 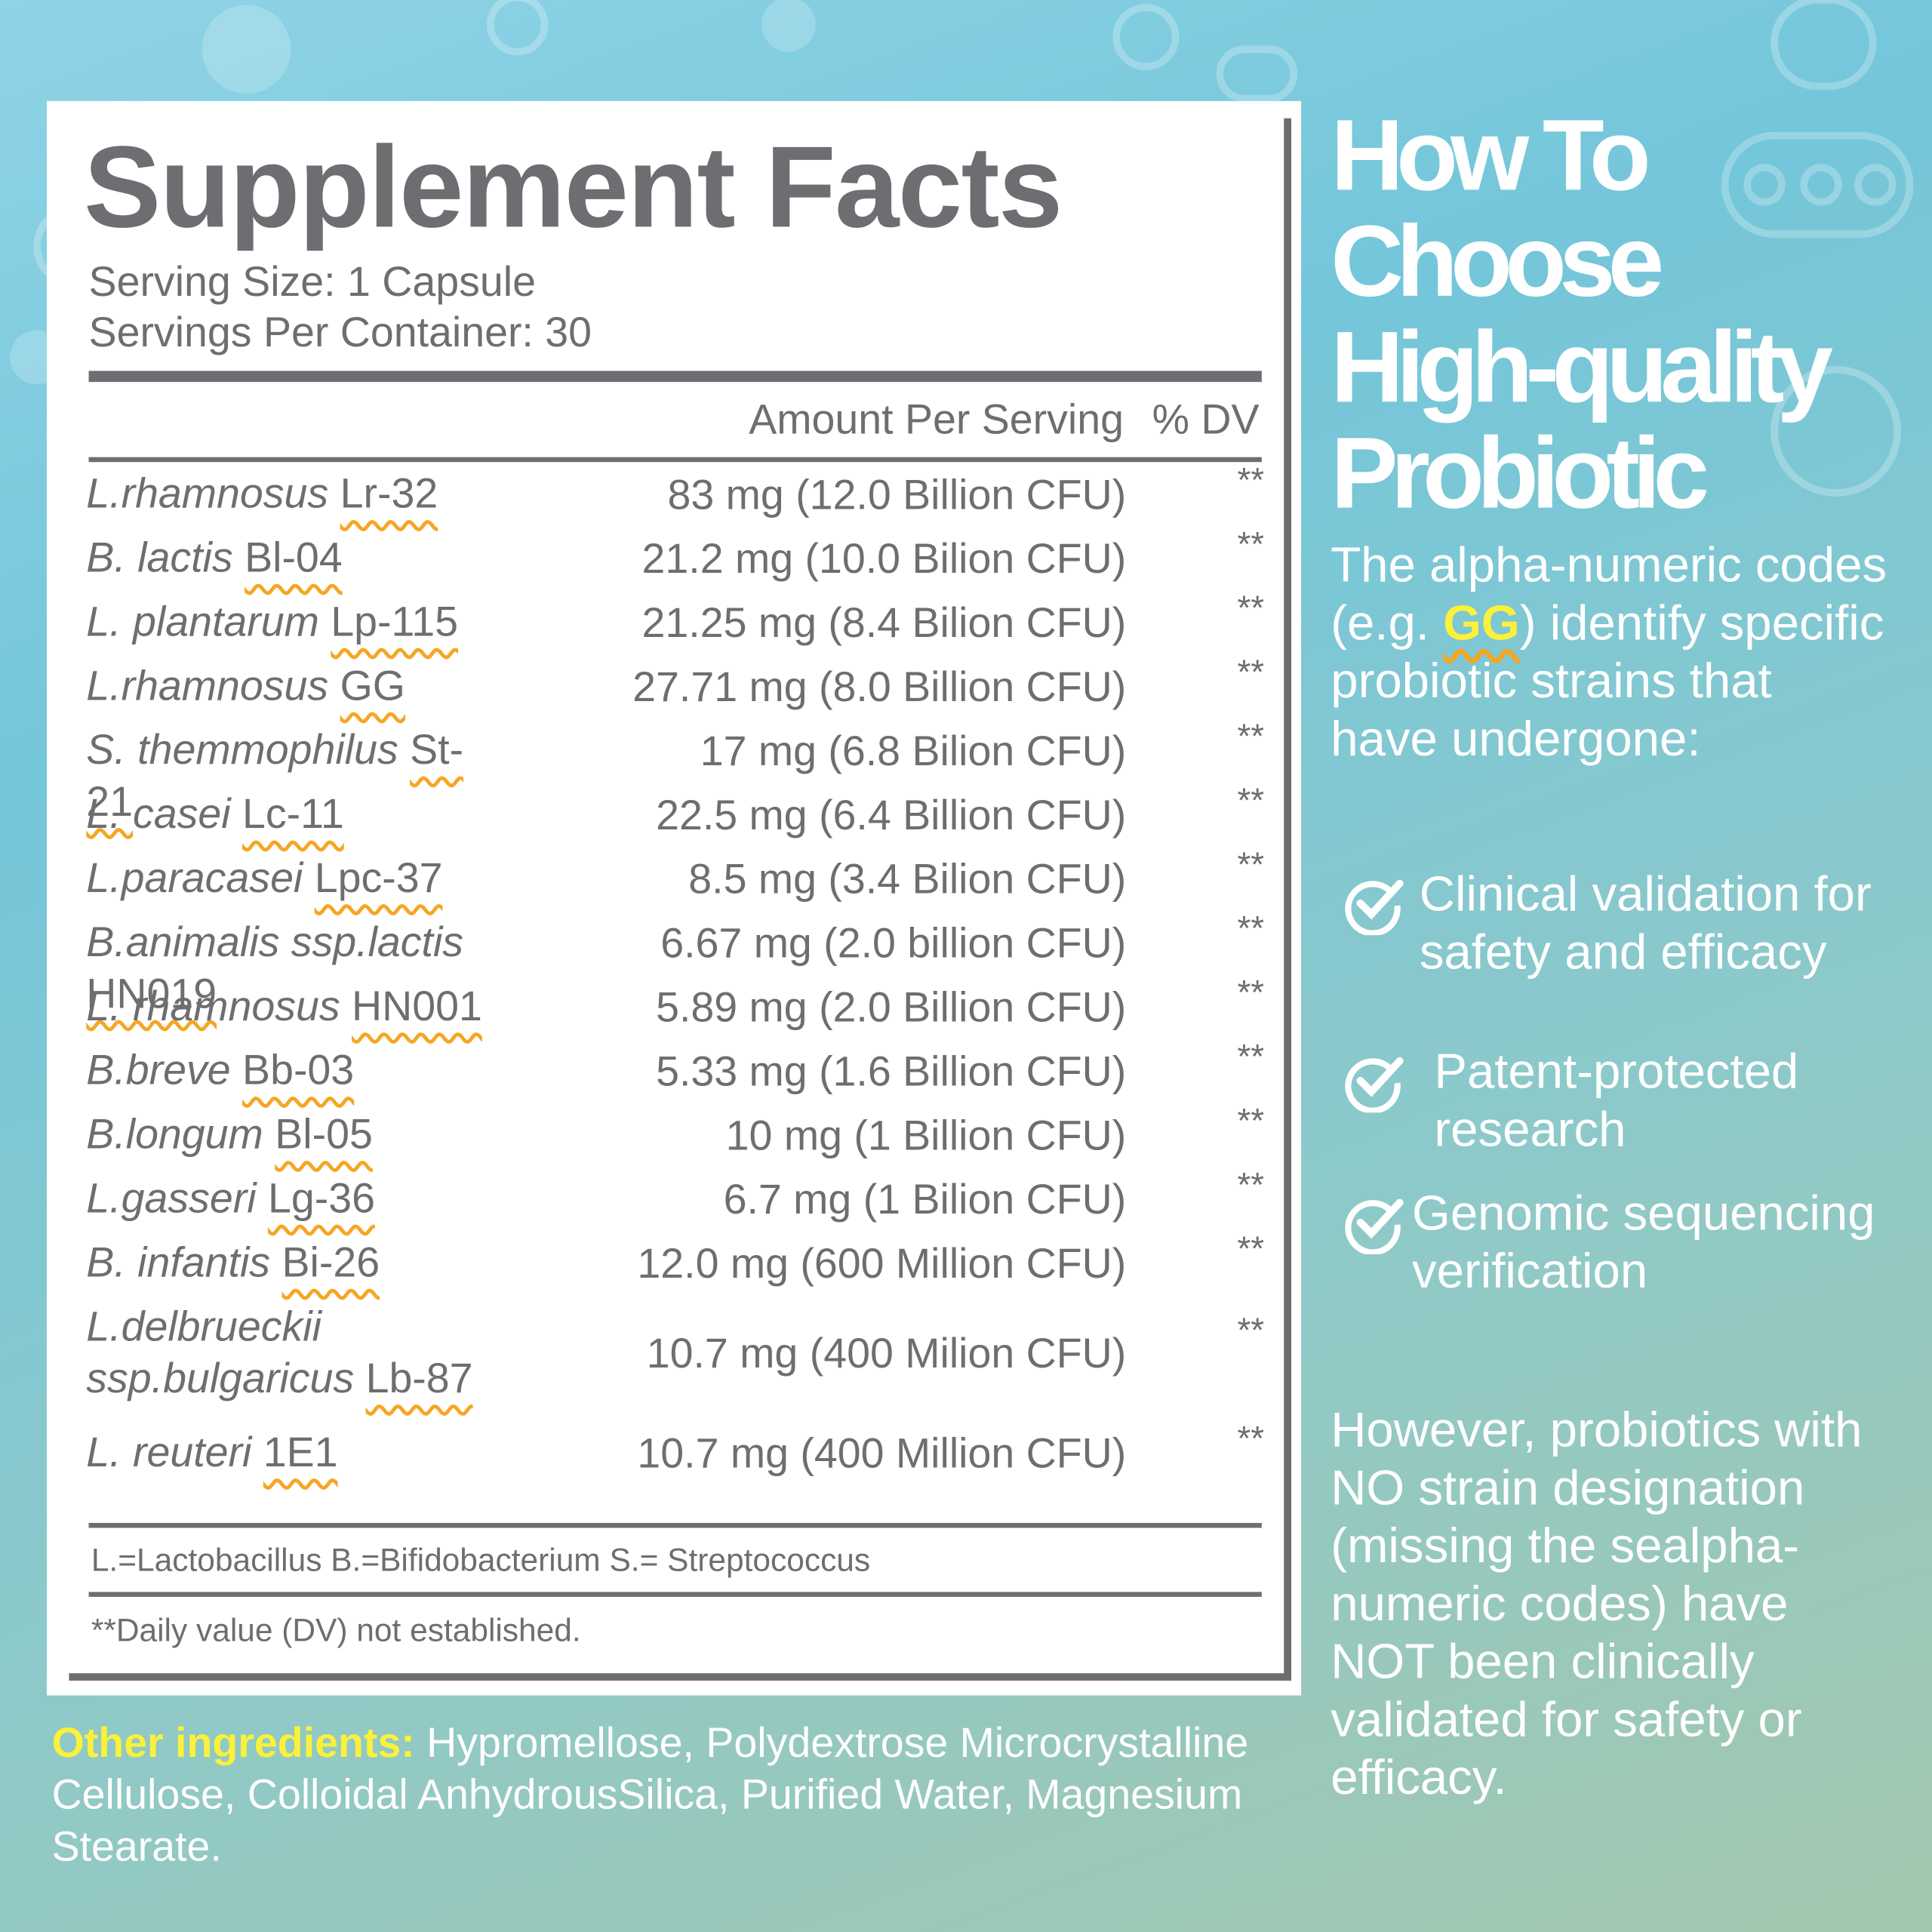 I want to click on check-text: Patent-protected research, so click(x=1616, y=1101).